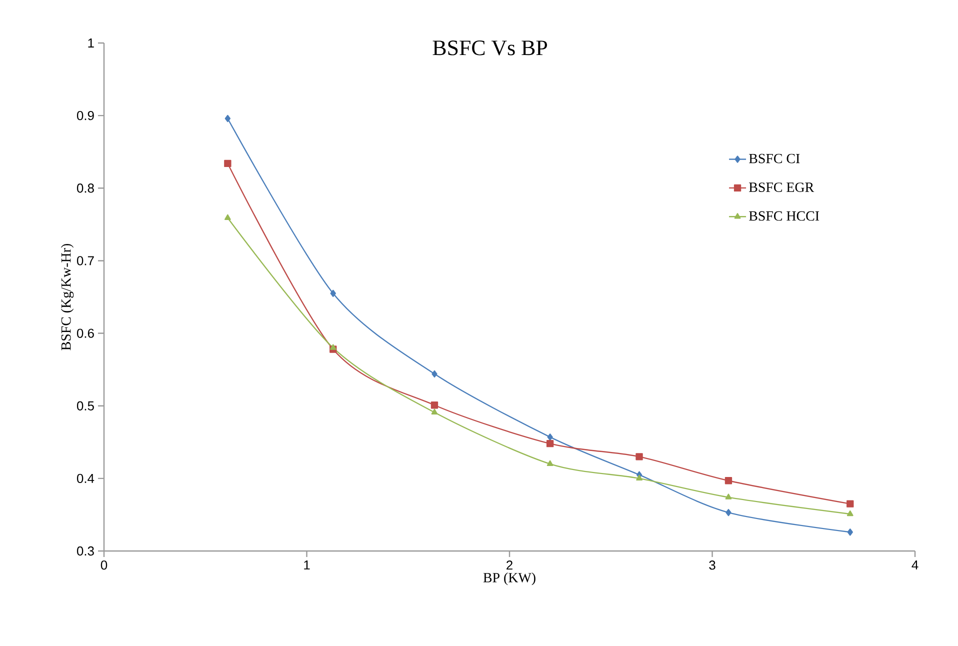 The height and width of the screenshot is (646, 958). Describe the element at coordinates (85, 551) in the screenshot. I see `y-tick-label: 0.3` at that location.